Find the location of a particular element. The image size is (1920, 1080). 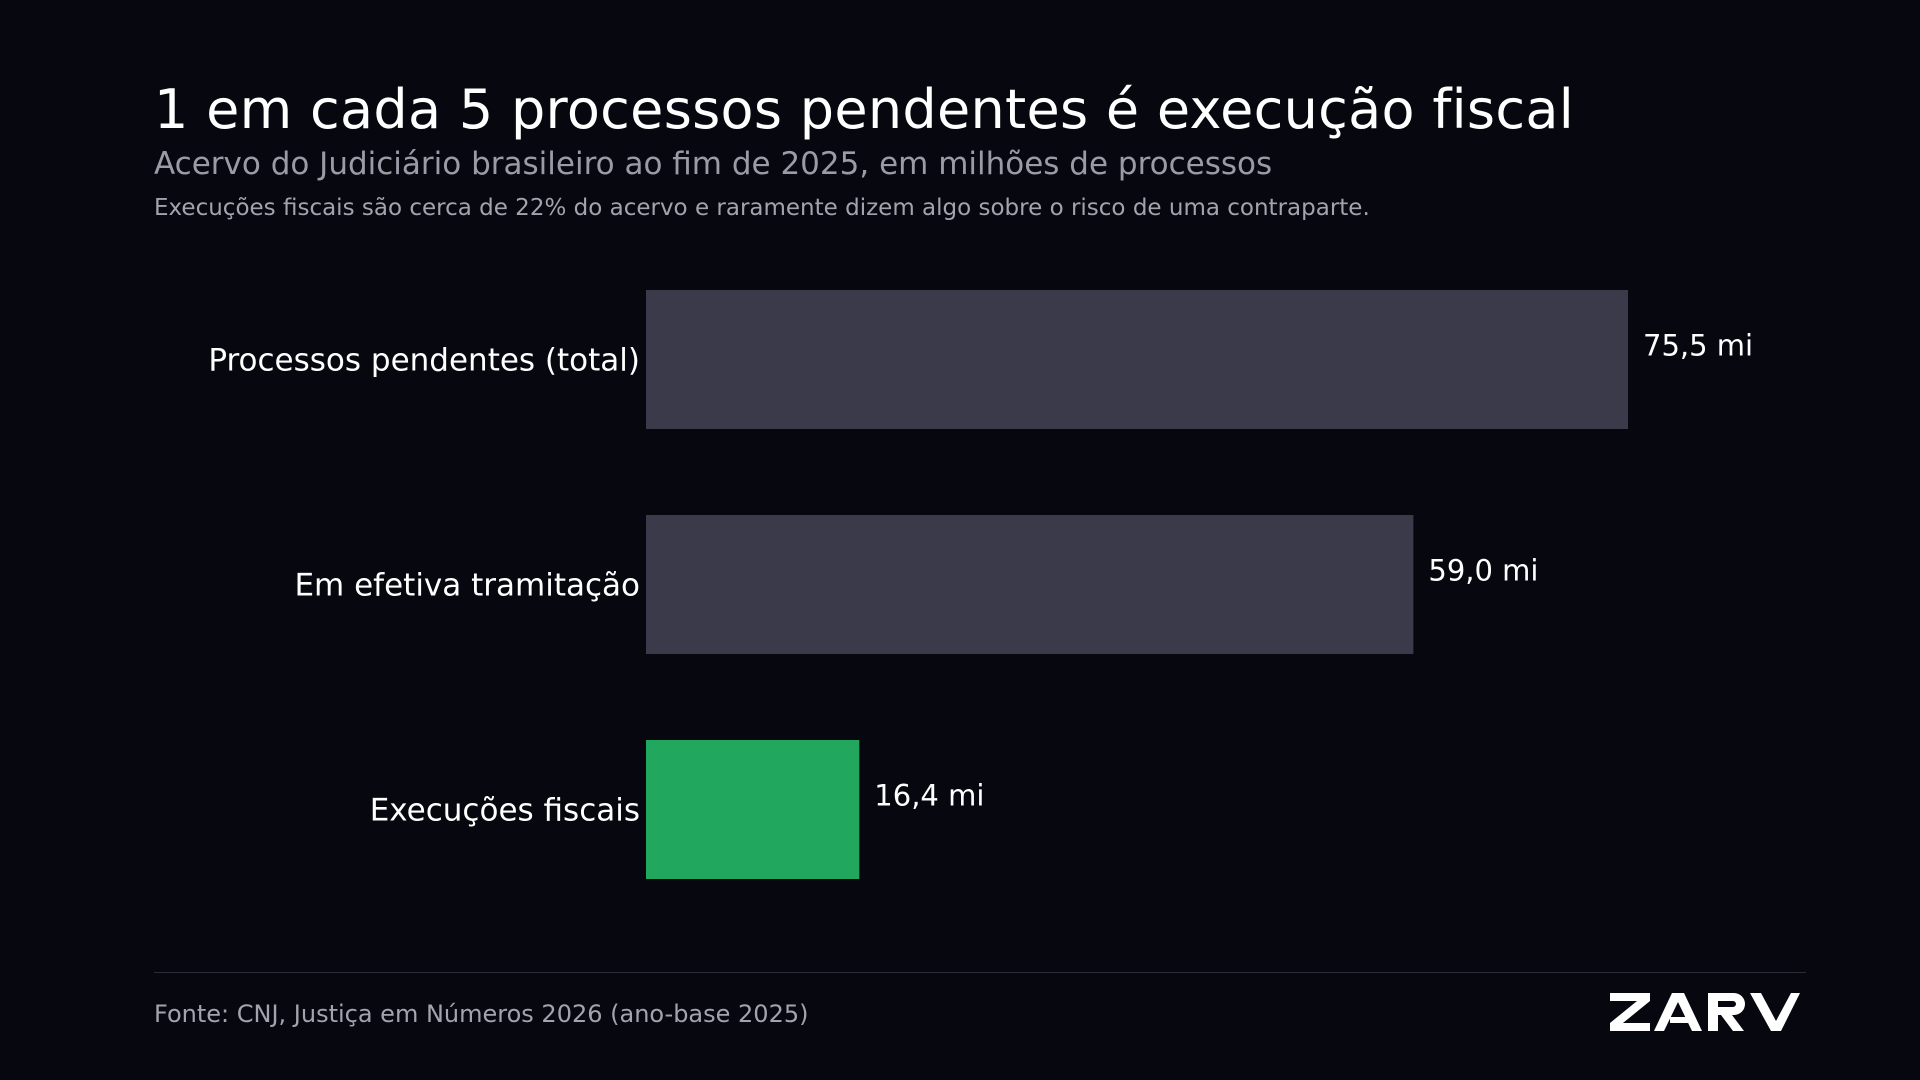

zarv-logo is located at coordinates (1705, 1012).